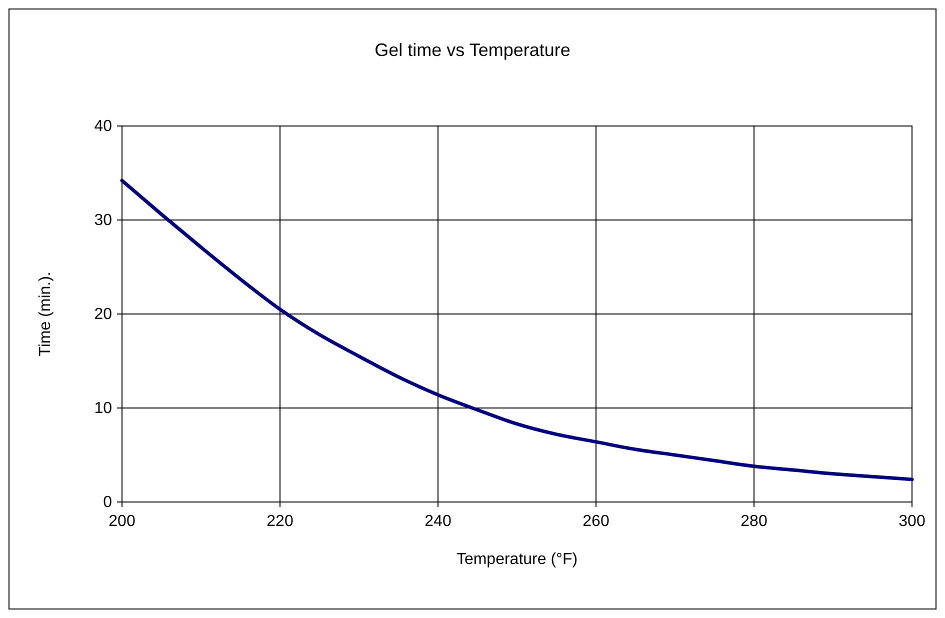 This screenshot has width=945, height=618. I want to click on x-tick-label: 300, so click(912, 521).